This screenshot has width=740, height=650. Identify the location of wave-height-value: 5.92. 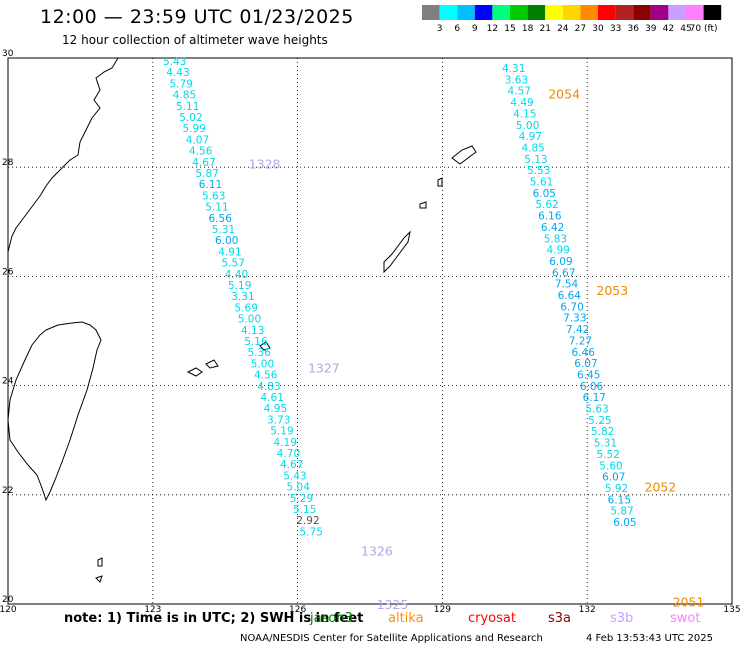
(616, 489).